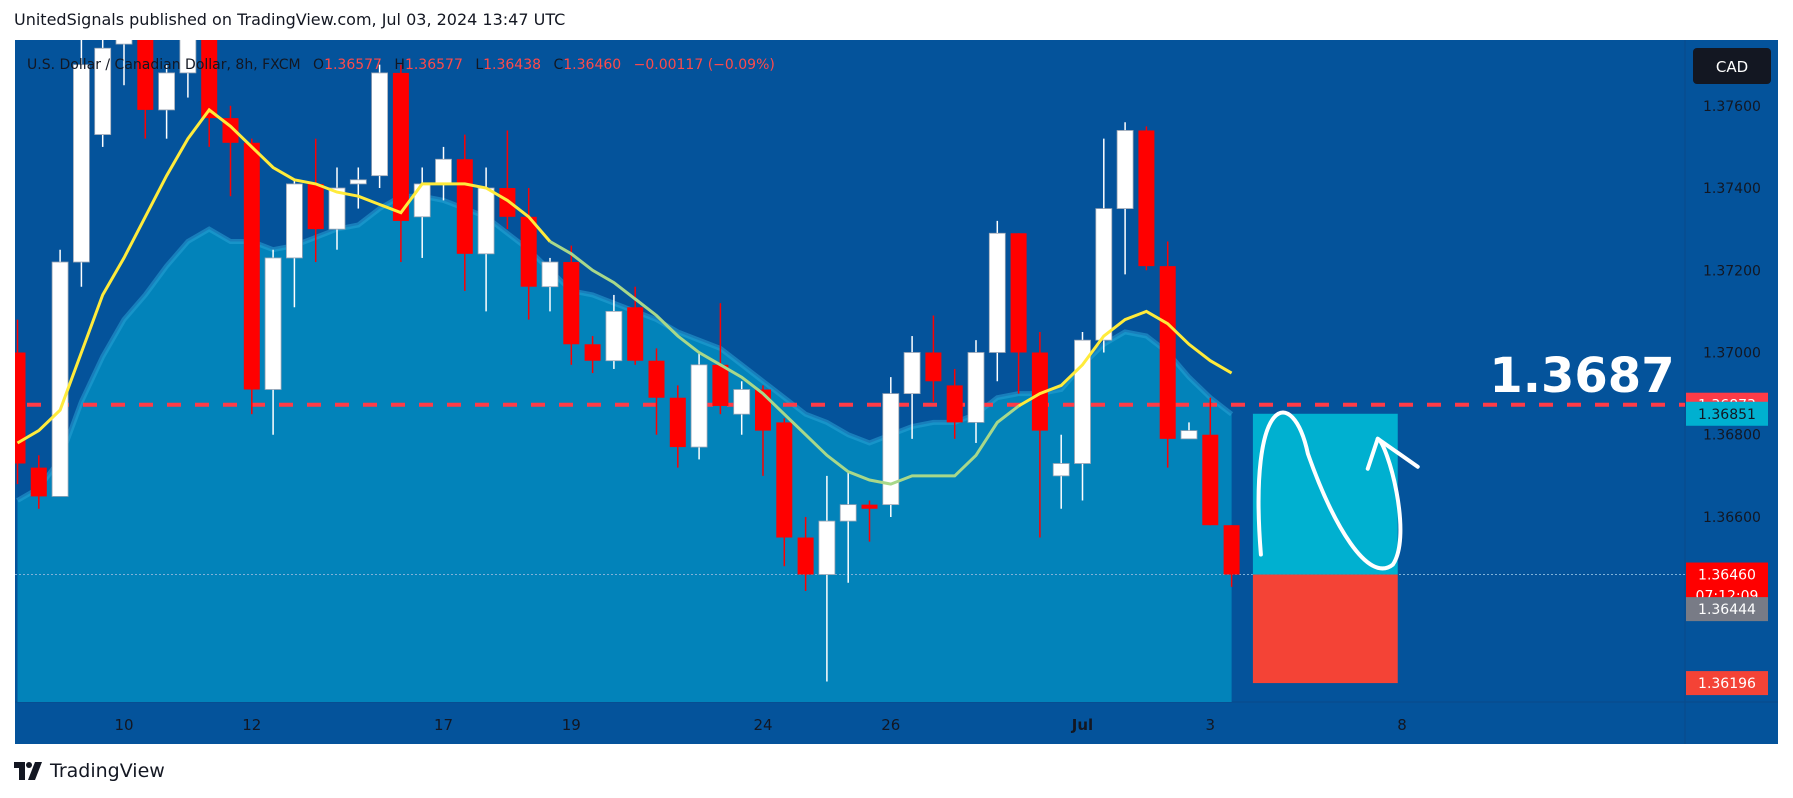 The width and height of the screenshot is (1793, 798). Describe the element at coordinates (353, 65) in the screenshot. I see `open-value: 1.36577` at that location.